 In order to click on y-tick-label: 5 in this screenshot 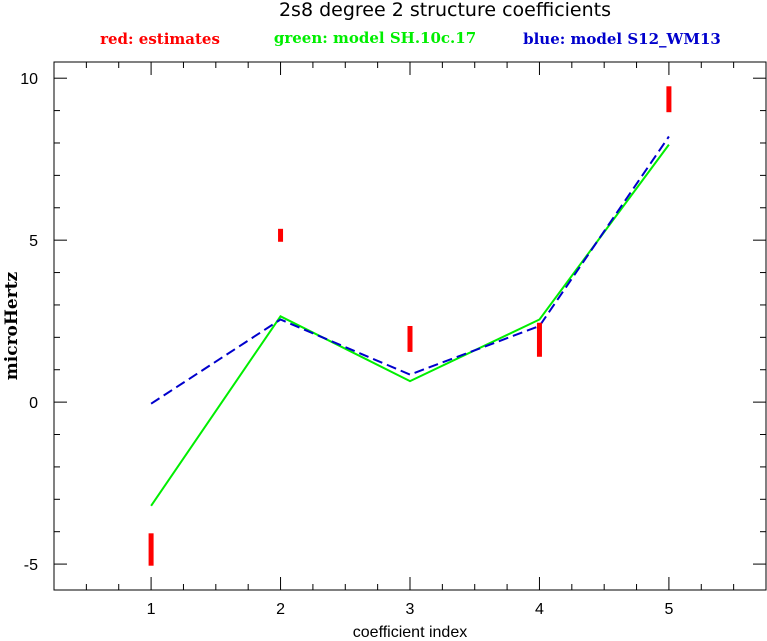, I will do `click(33, 241)`.